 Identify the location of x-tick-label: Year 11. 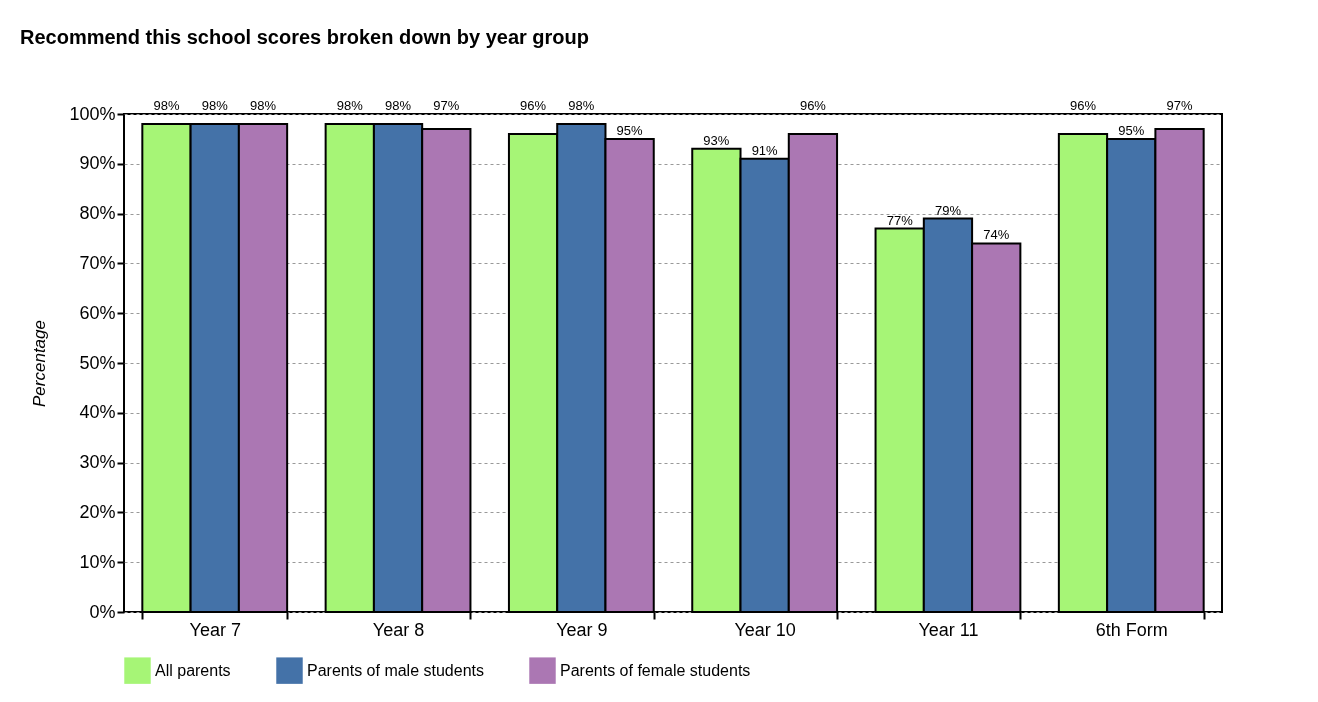
(948, 629).